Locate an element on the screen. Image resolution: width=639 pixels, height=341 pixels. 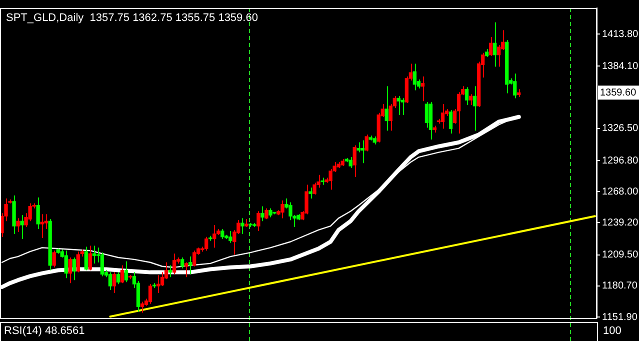
chart-title: SPT_GLD,Daily 1357.75 1362.75 1355.75 1359.60 is located at coordinates (132, 18).